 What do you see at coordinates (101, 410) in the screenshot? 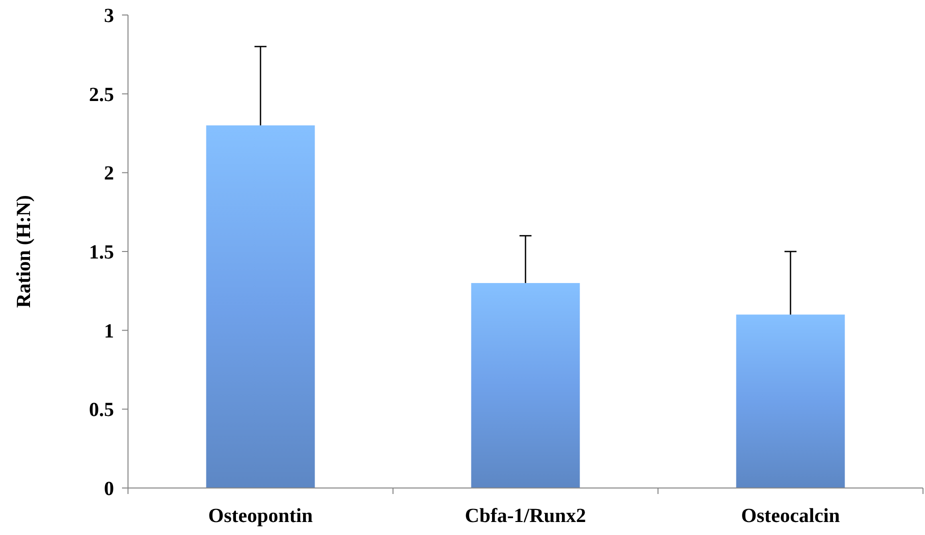
I see `y-tick-label: 0.5` at bounding box center [101, 410].